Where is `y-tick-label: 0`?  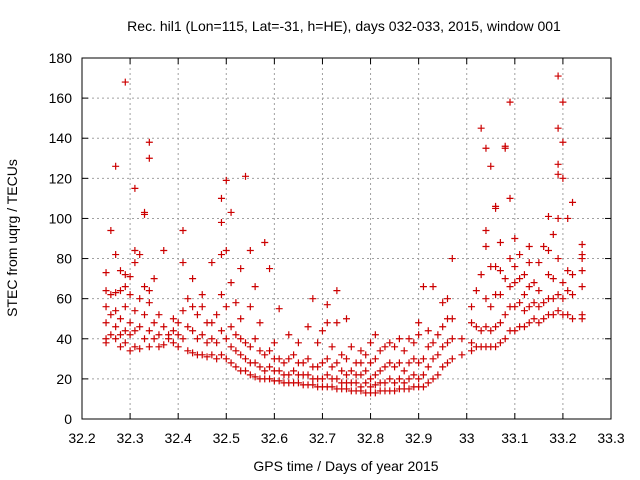 y-tick-label: 0 is located at coordinates (68, 419).